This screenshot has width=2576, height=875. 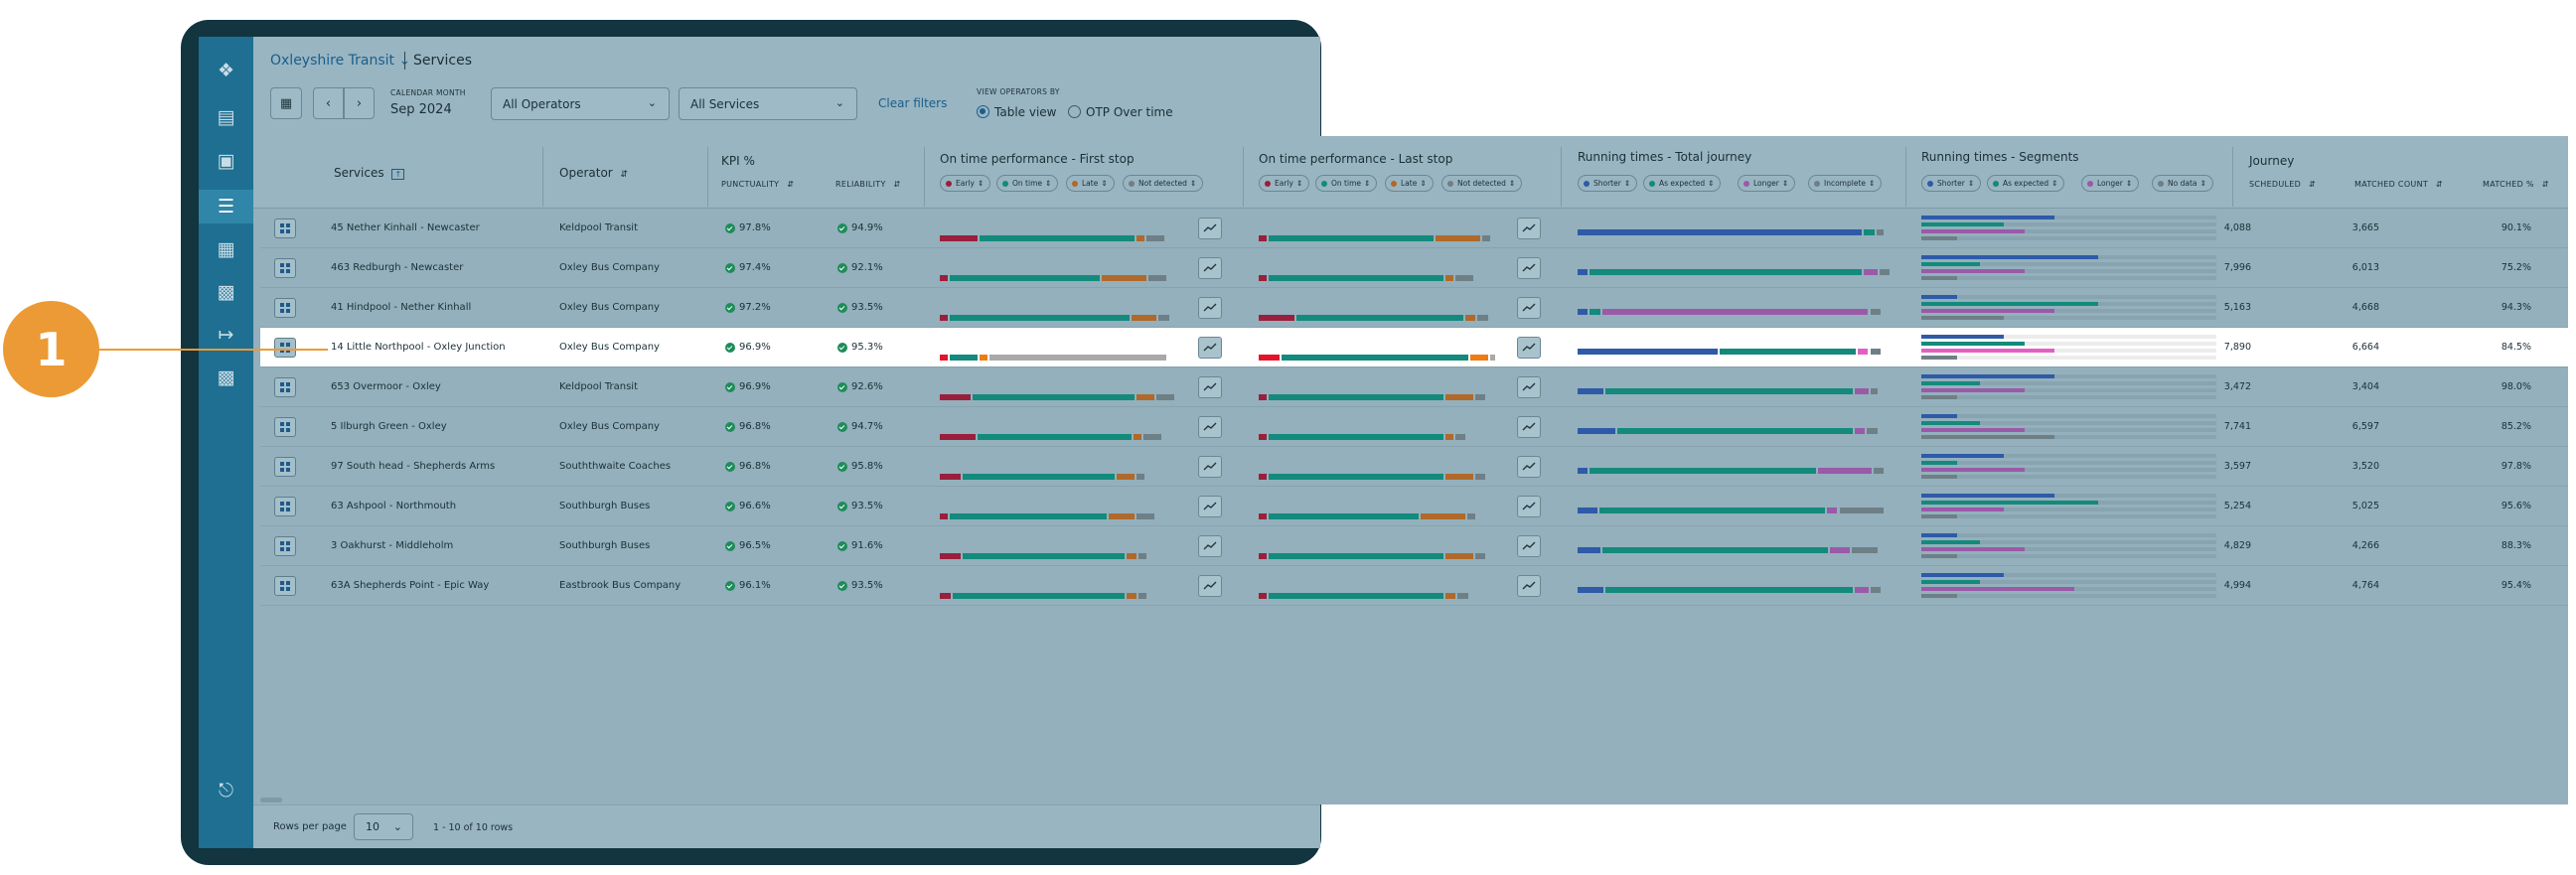 I want to click on table-view-radio, so click(x=983, y=111).